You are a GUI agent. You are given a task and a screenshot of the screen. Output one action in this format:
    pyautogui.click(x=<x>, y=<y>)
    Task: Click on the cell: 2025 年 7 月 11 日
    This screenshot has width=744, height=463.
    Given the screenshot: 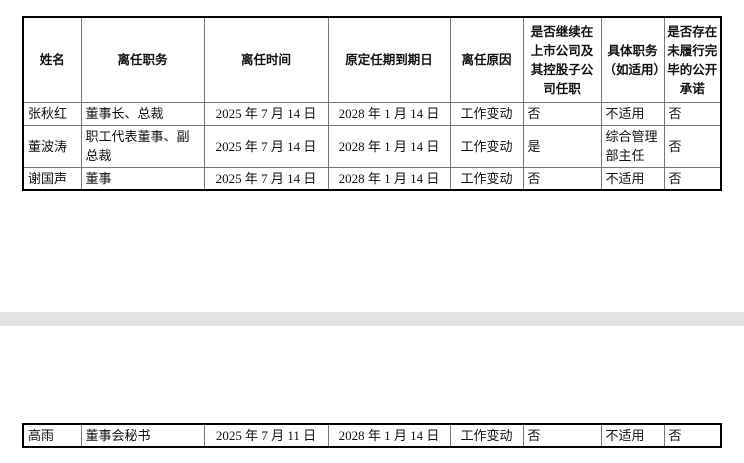 What is the action you would take?
    pyautogui.click(x=266, y=435)
    